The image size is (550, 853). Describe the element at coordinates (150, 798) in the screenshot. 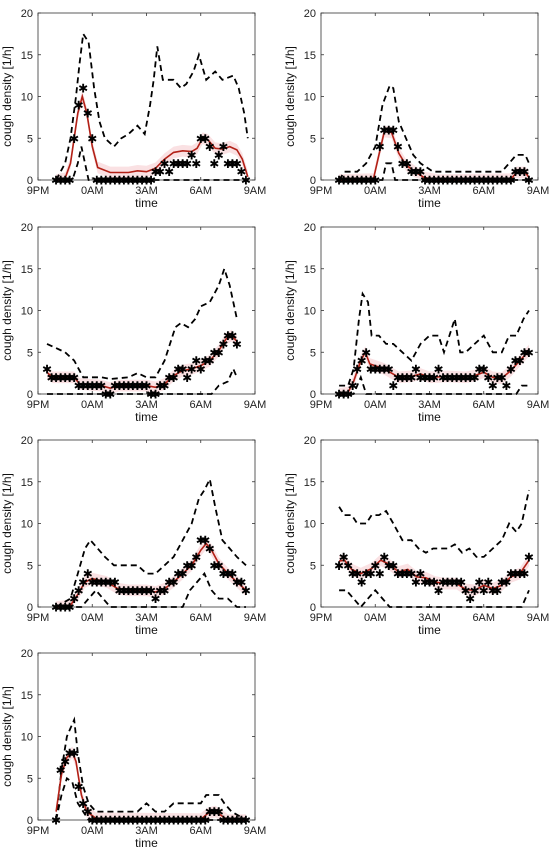

I see `lower-bound-line` at that location.